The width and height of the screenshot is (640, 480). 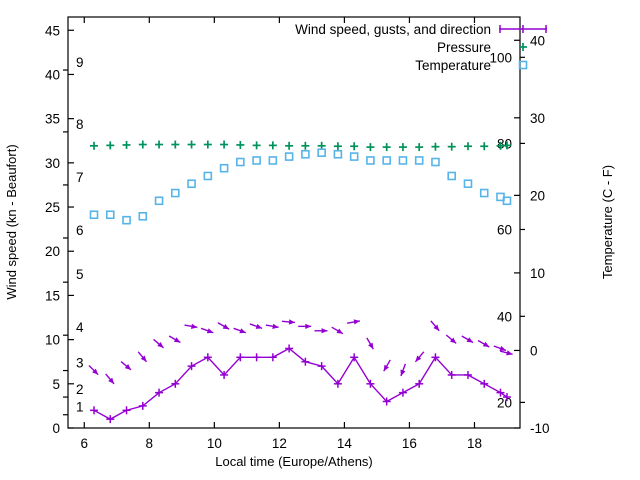 What do you see at coordinates (500, 57) in the screenshot?
I see `fahrenheit-label: 100` at bounding box center [500, 57].